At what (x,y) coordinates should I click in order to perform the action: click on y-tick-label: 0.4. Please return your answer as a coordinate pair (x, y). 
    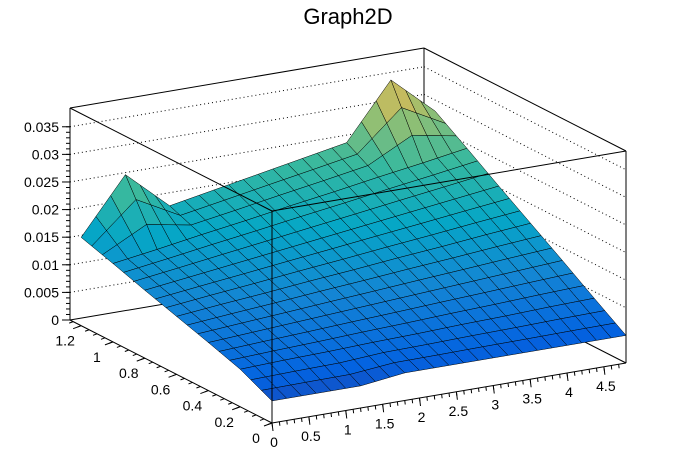
    Looking at the image, I should click on (193, 406).